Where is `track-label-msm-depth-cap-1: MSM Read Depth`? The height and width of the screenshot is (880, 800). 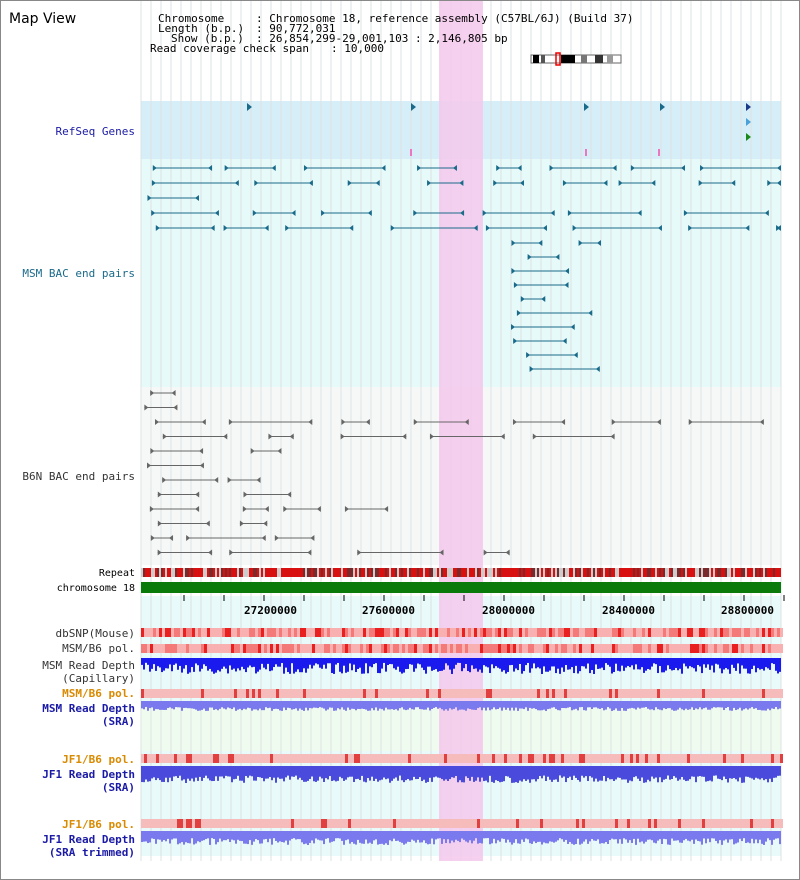 track-label-msm-depth-cap-1: MSM Read Depth is located at coordinates (88, 665).